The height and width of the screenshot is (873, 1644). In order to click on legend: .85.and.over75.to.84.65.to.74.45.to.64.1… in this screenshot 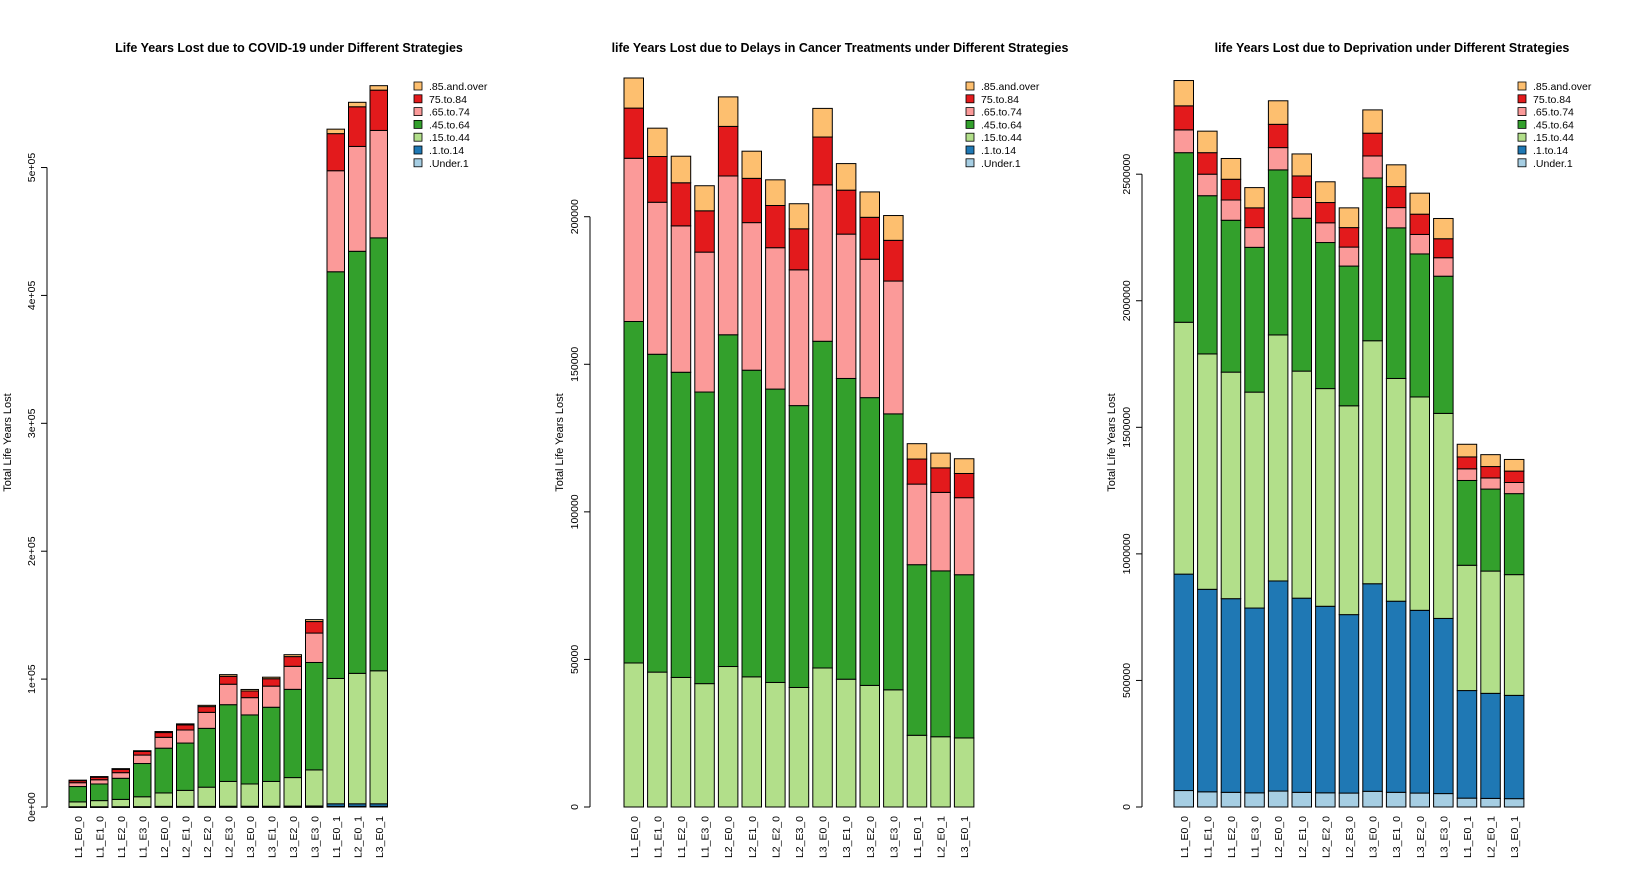, I will do `click(1002, 125)`.